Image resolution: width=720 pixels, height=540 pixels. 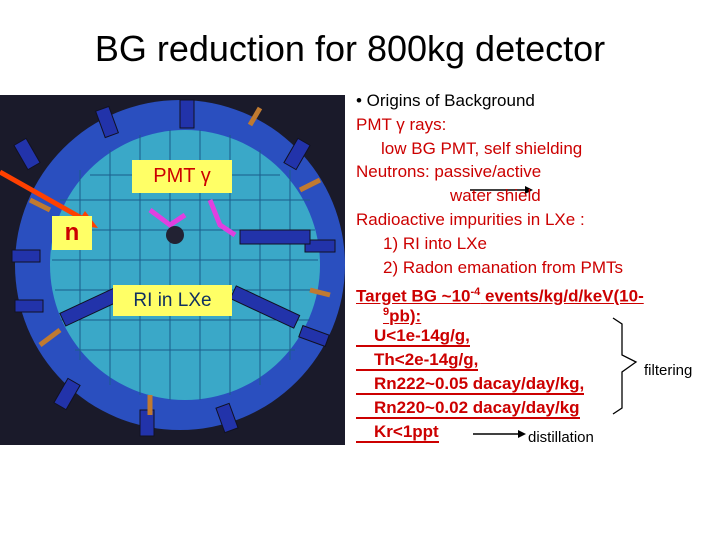 What do you see at coordinates (564, 296) in the screenshot?
I see `target-text: events/kg/d/keV(10-` at bounding box center [564, 296].